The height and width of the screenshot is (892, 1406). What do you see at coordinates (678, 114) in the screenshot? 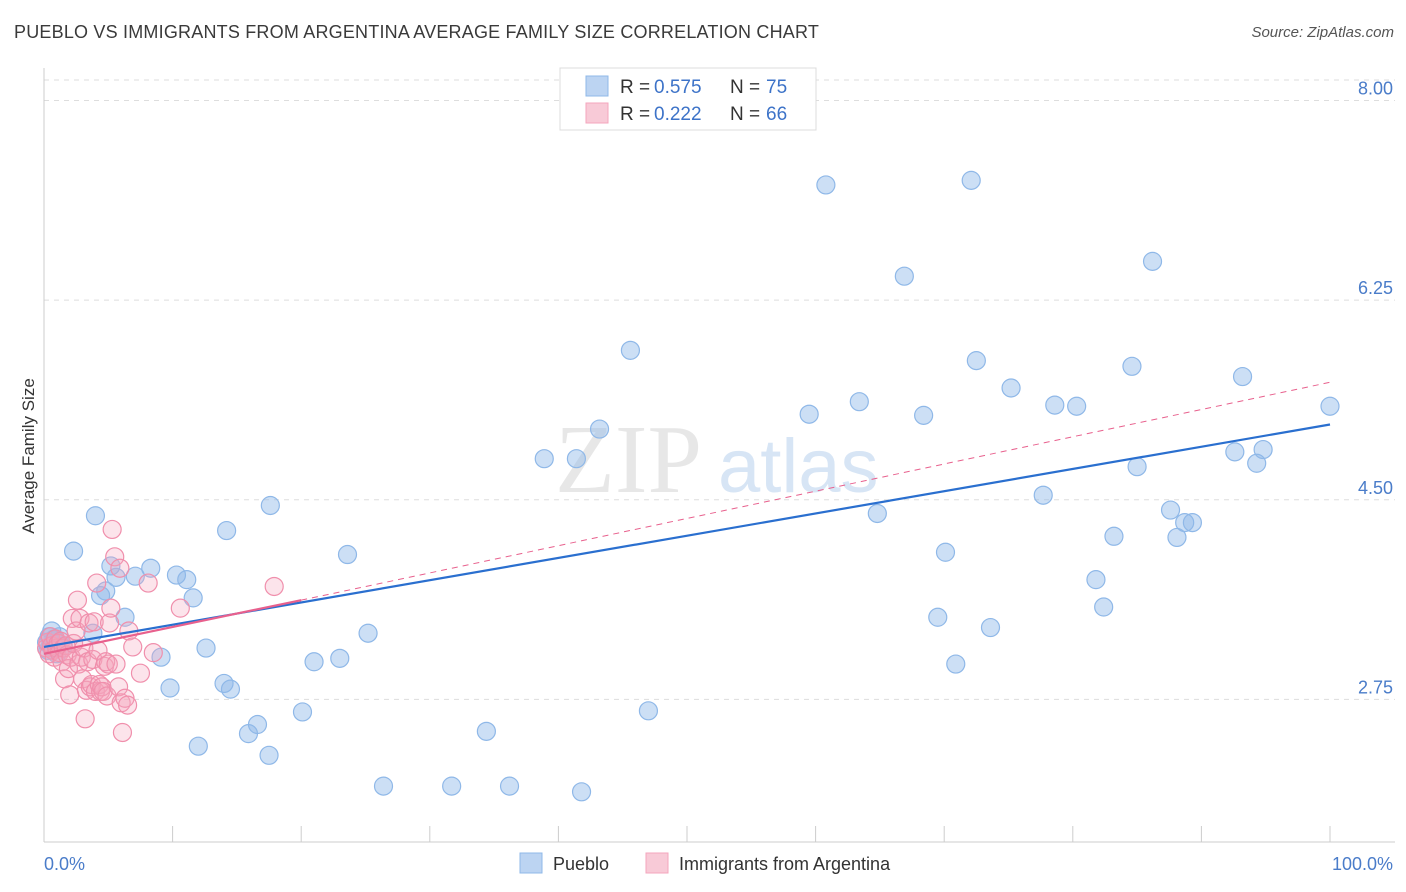
I see `legend-r-value-argentina: 0.222` at bounding box center [678, 114].